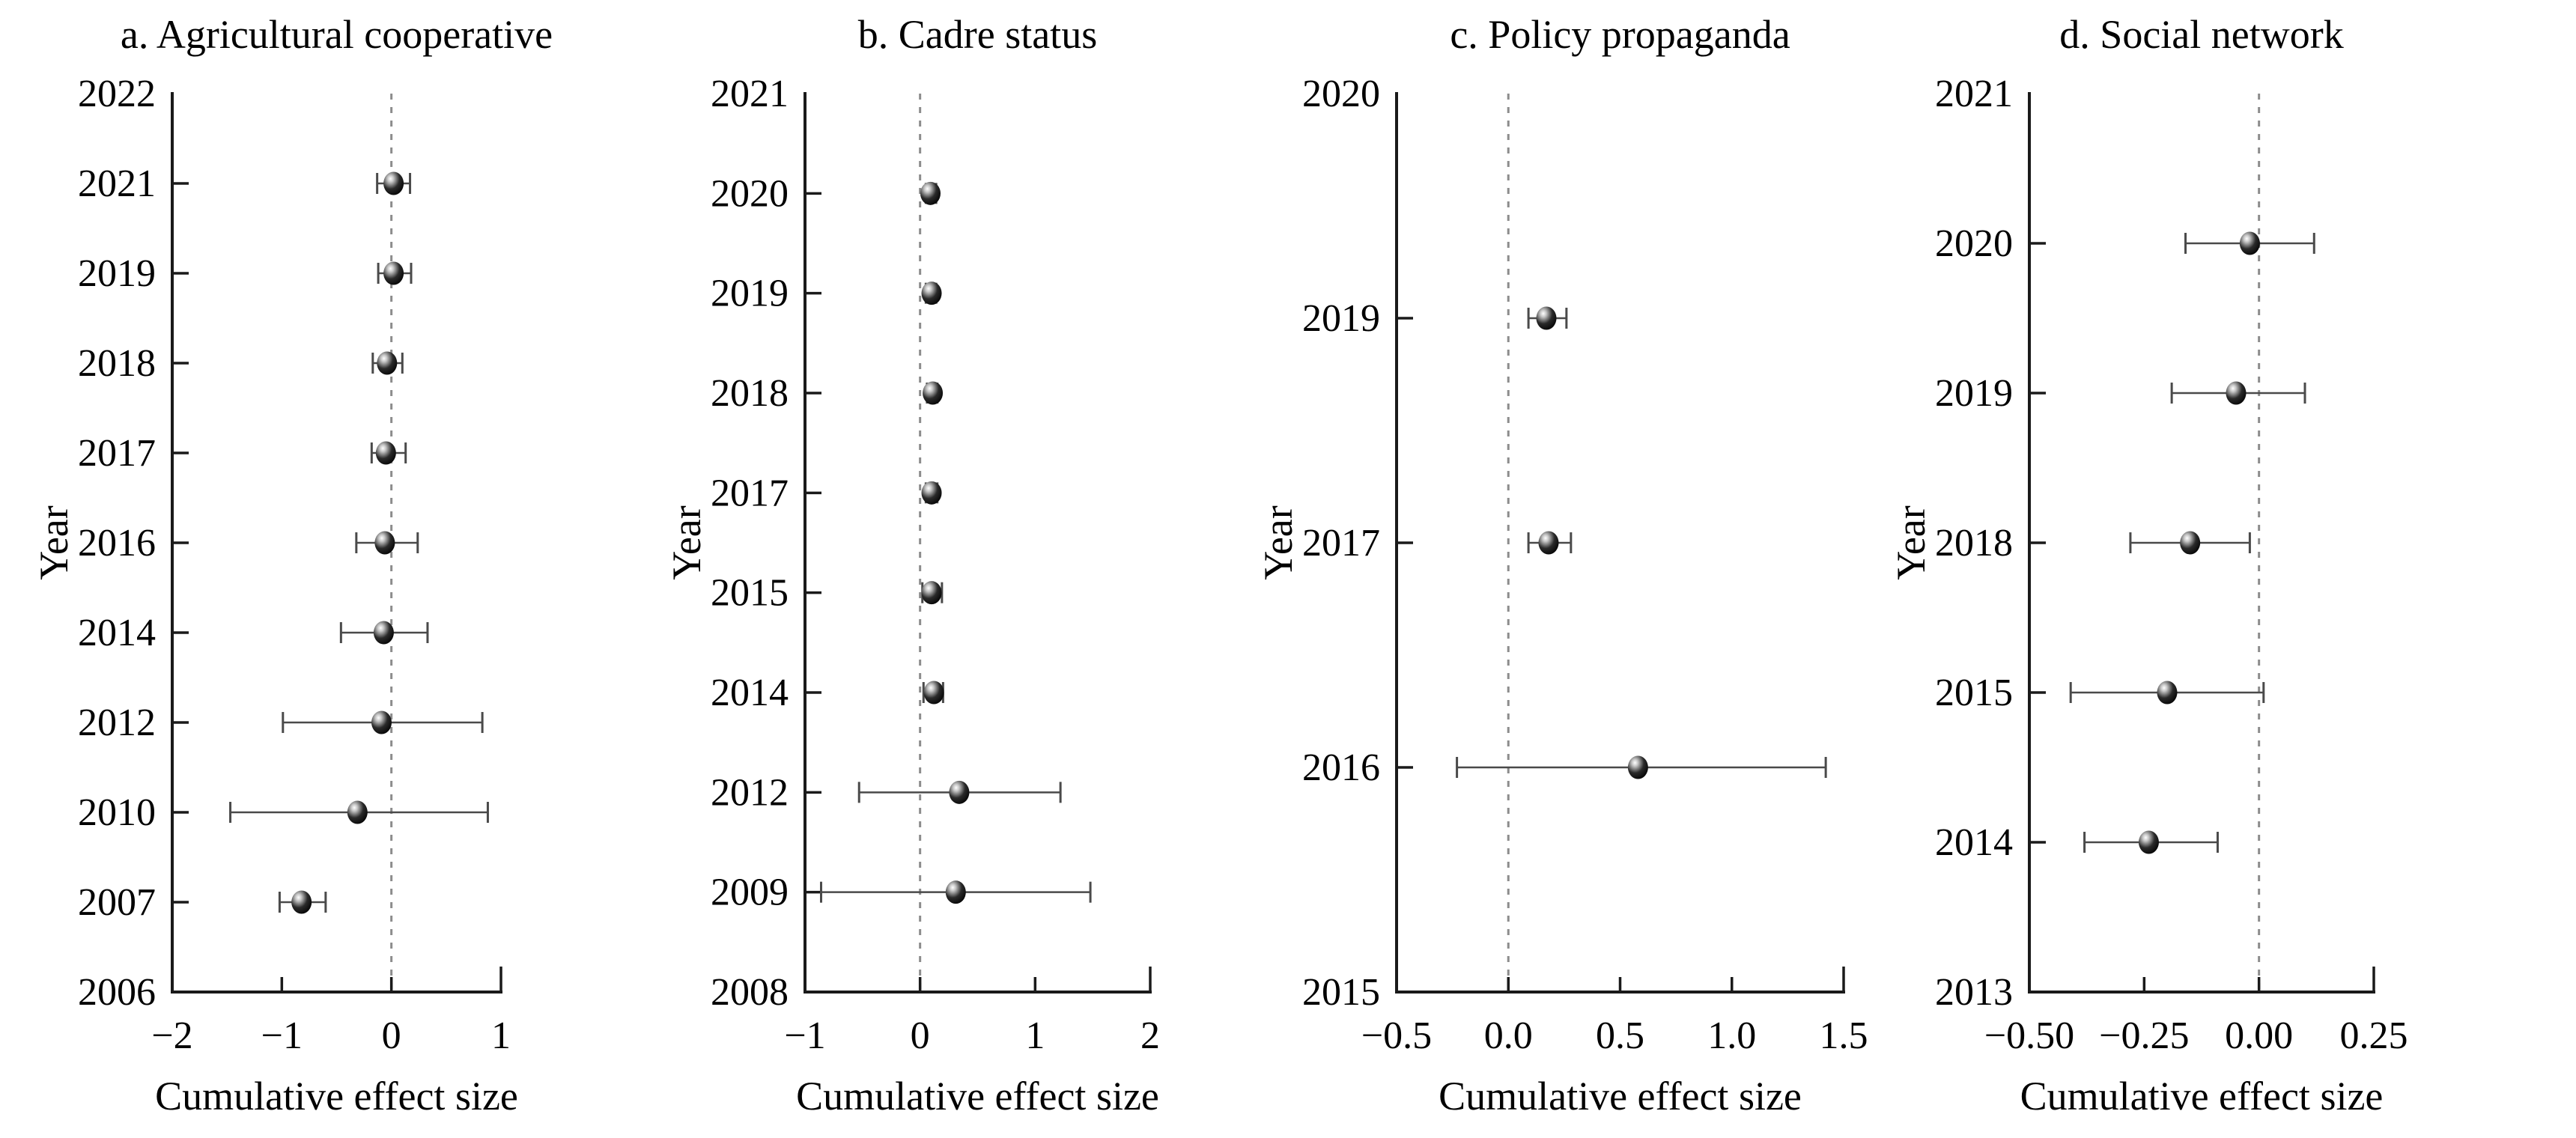  Describe the element at coordinates (2201, 34) in the screenshot. I see `panel-title: d. Social network` at that location.